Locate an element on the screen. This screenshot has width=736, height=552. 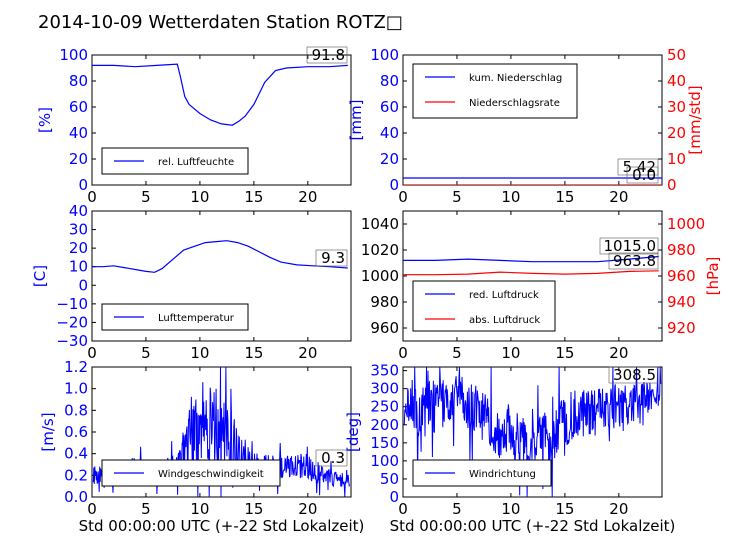
y-tick-label: 1040 is located at coordinates (380, 224).